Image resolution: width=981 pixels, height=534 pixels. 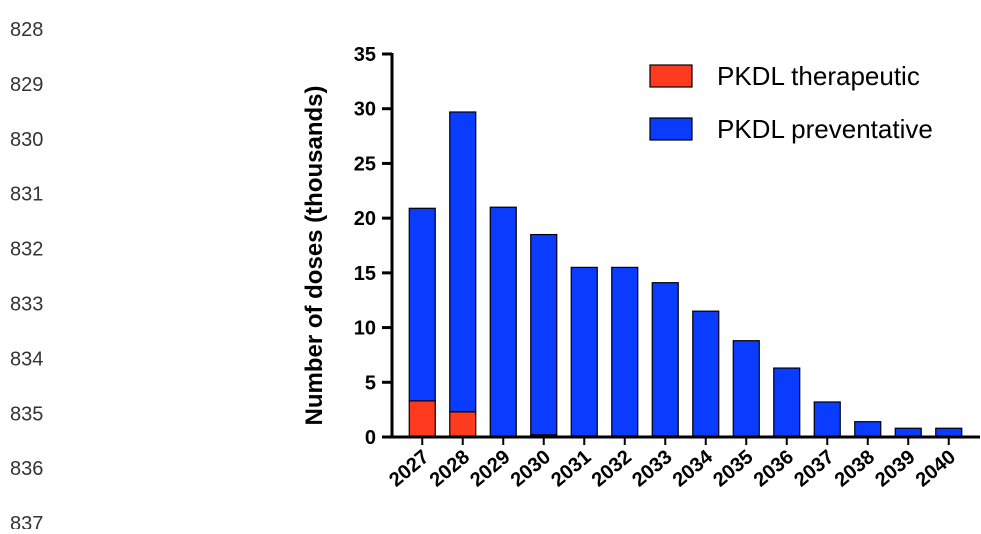 What do you see at coordinates (671, 76) in the screenshot?
I see `legend-swatch-therapeutic` at bounding box center [671, 76].